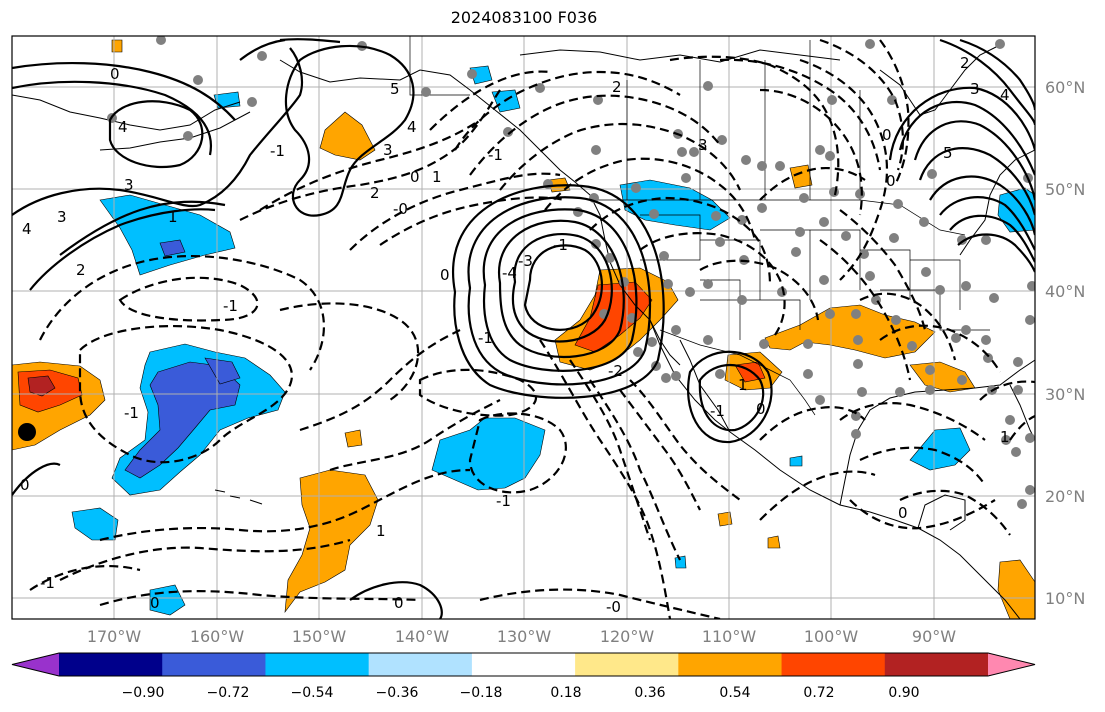 Image resolution: width=1105 pixels, height=712 pixels. Describe the element at coordinates (412, 127) in the screenshot. I see `clab-10: 4` at that location.